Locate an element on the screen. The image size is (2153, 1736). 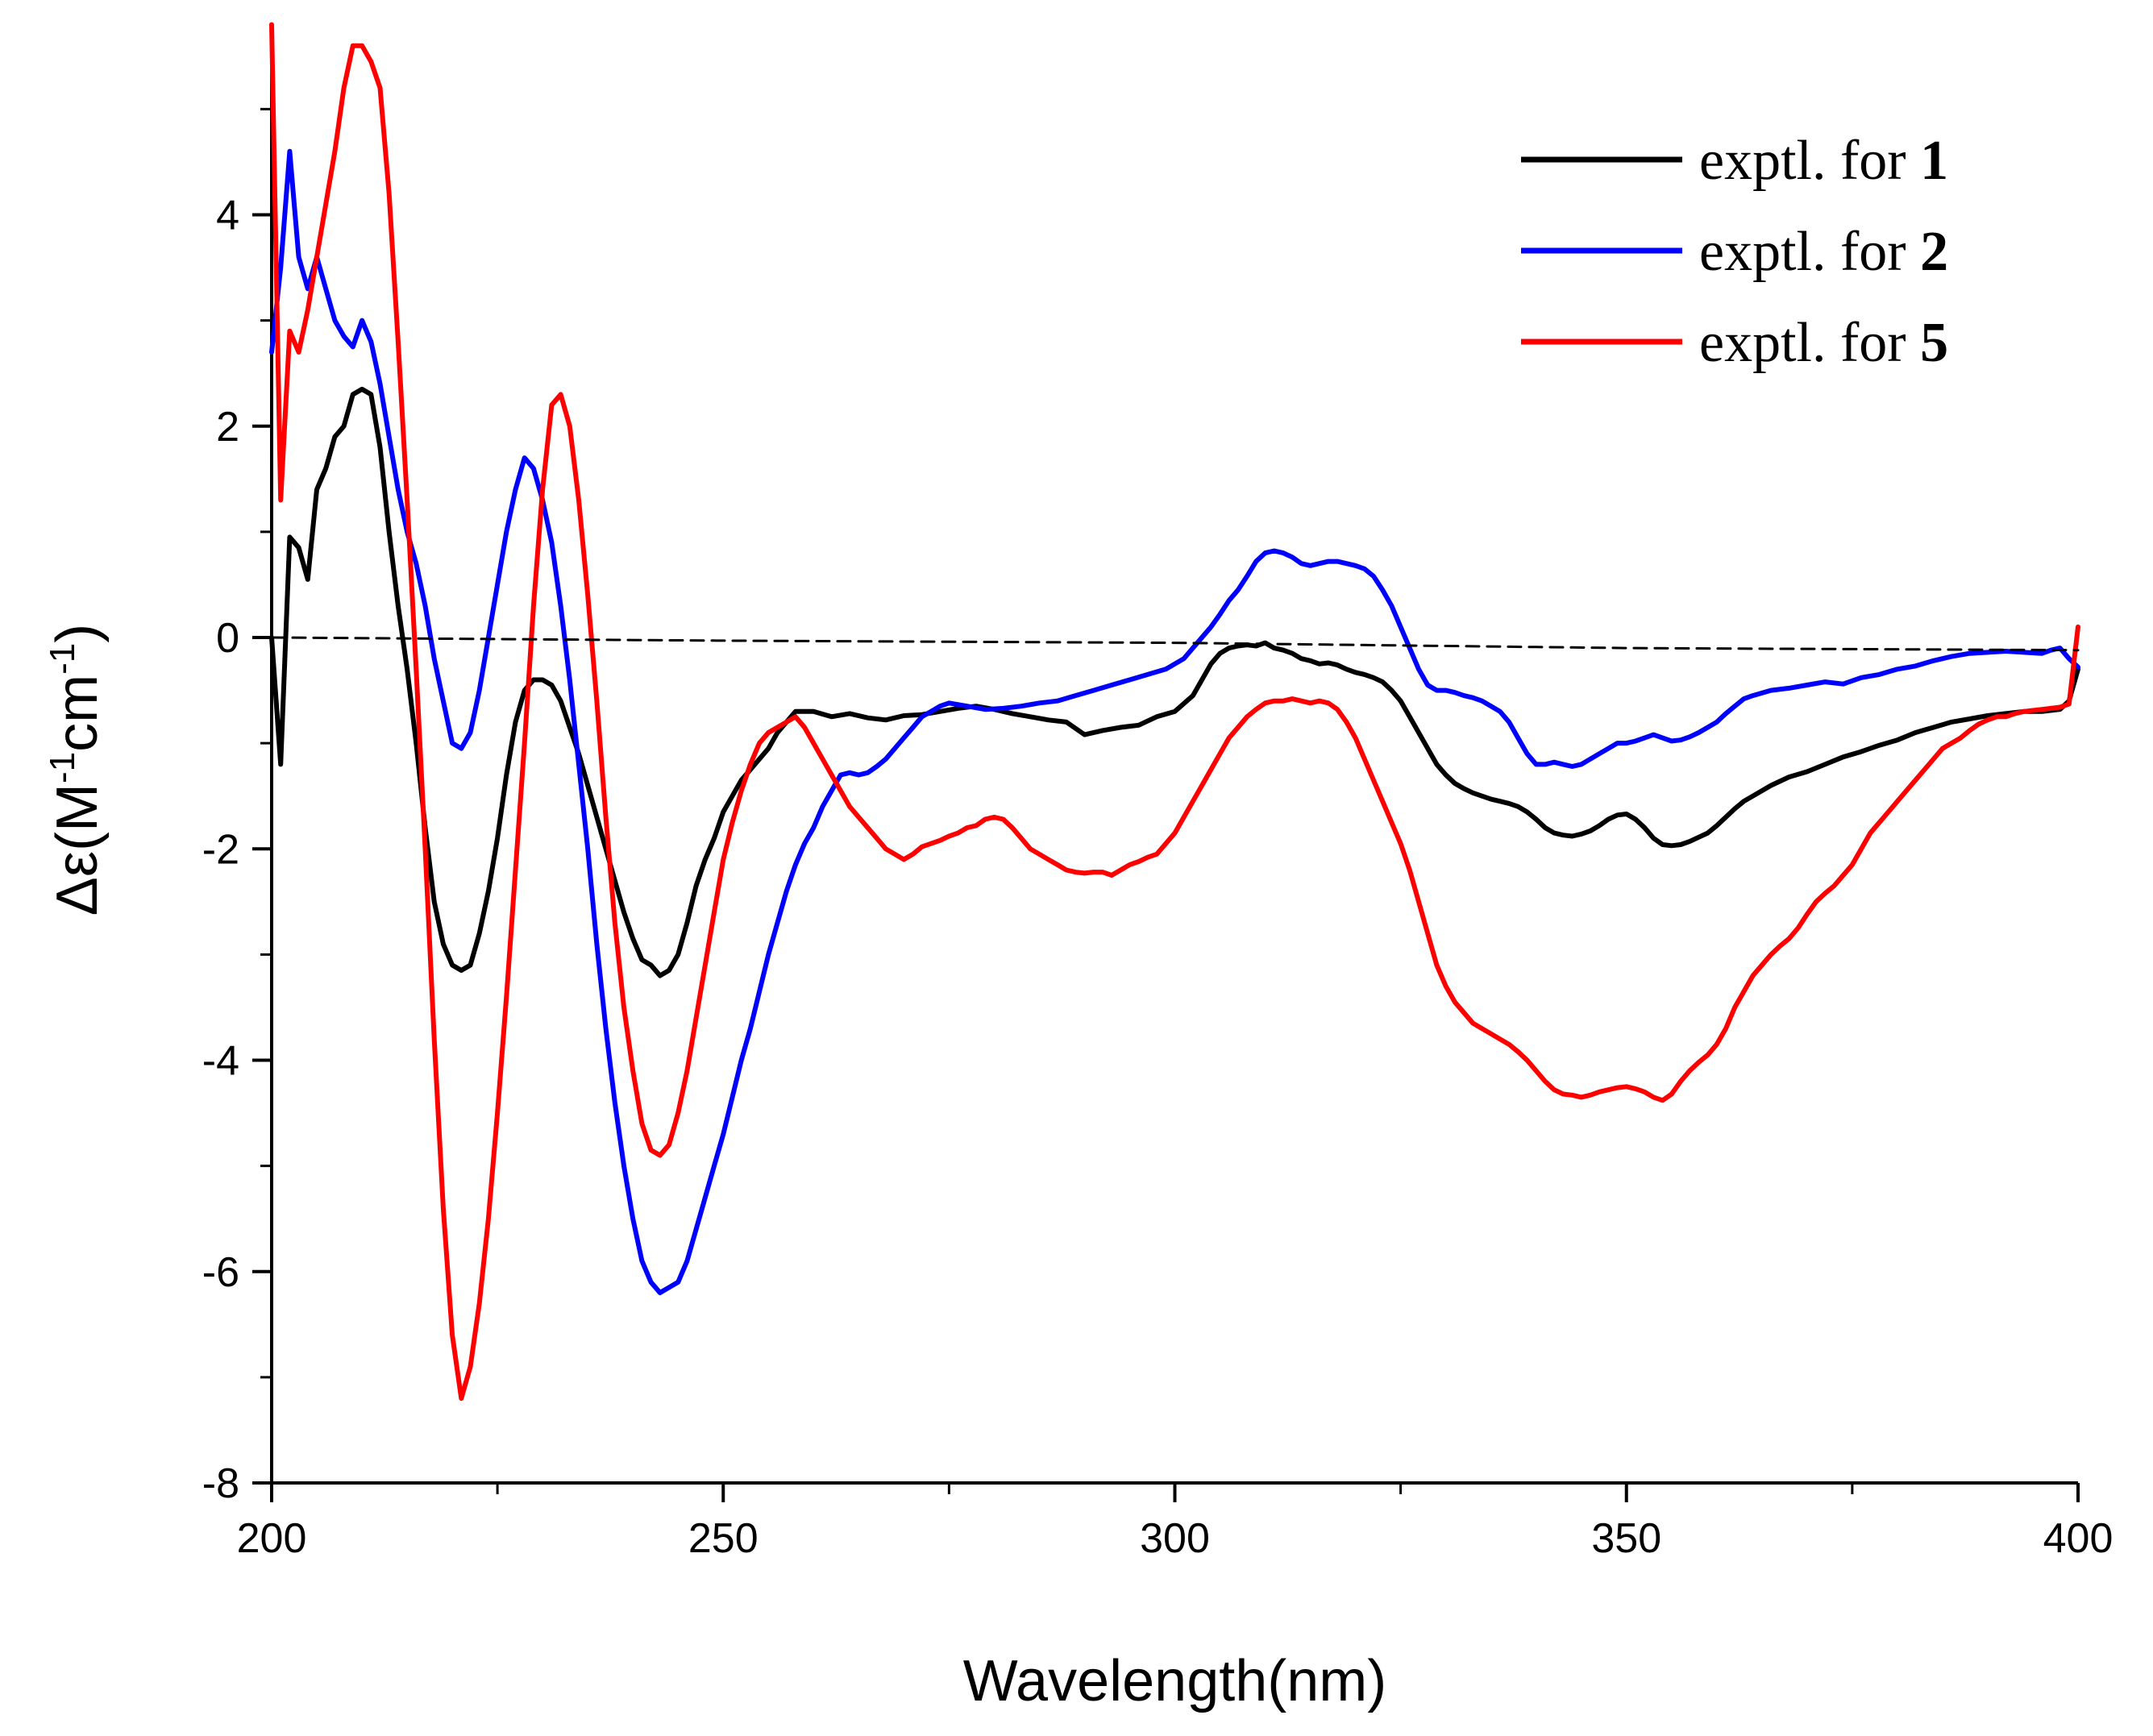
x-tick-label: 200 is located at coordinates (272, 1538).